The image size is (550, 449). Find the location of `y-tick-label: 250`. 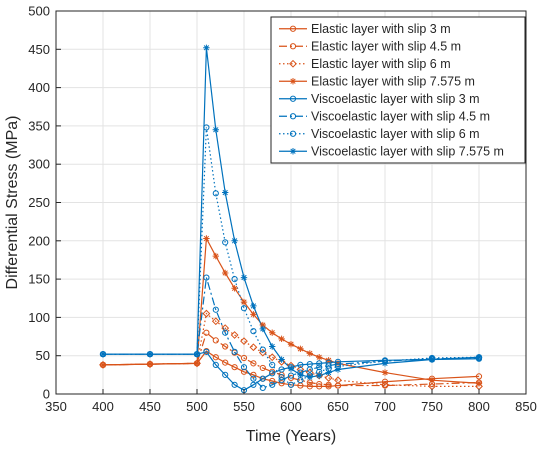

y-tick-label: 250 is located at coordinates (39, 202).